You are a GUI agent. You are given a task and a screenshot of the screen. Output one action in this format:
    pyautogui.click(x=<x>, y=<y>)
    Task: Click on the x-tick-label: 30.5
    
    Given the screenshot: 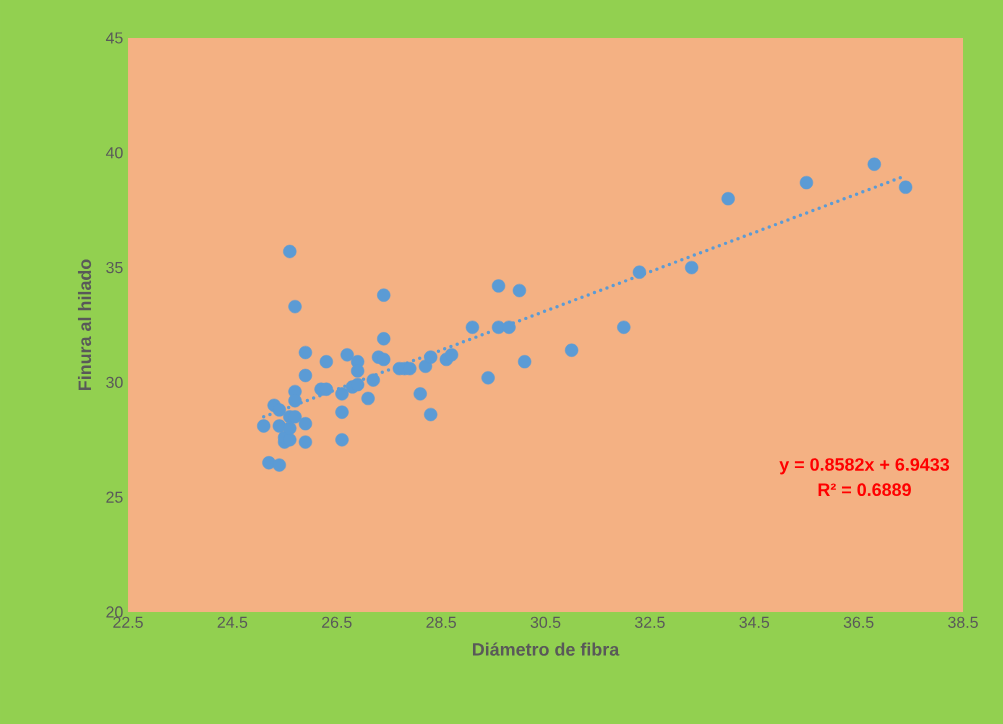 What is the action you would take?
    pyautogui.click(x=545, y=622)
    